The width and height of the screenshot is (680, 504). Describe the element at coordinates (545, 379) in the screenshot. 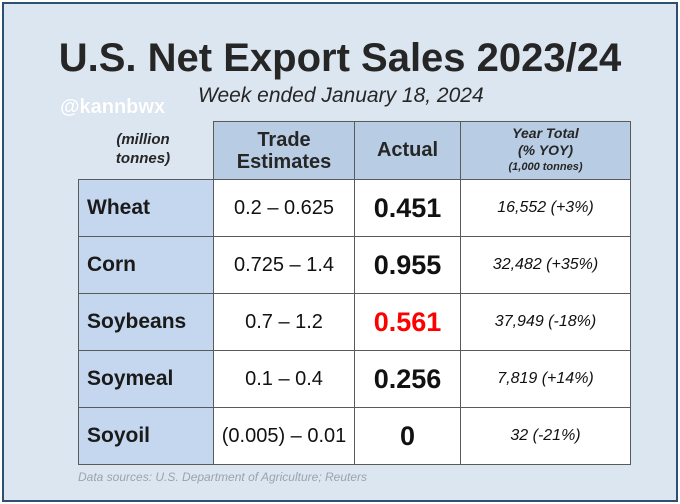

I see `year-total: 7,819 (+14%)` at that location.